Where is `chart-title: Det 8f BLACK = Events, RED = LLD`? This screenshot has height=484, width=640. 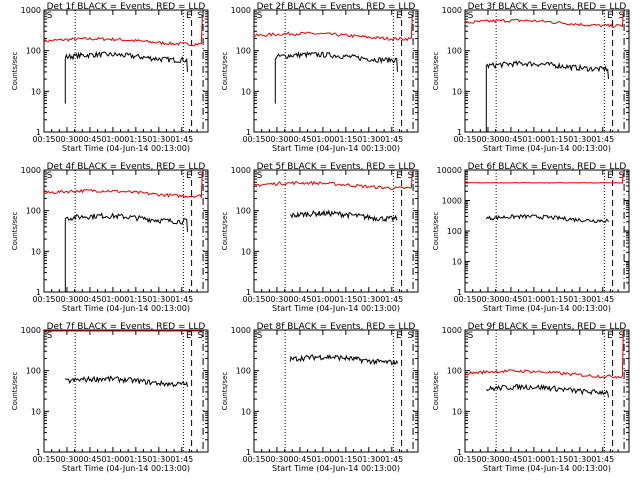 chart-title: Det 8f BLACK = Events, RED = LLD is located at coordinates (336, 327).